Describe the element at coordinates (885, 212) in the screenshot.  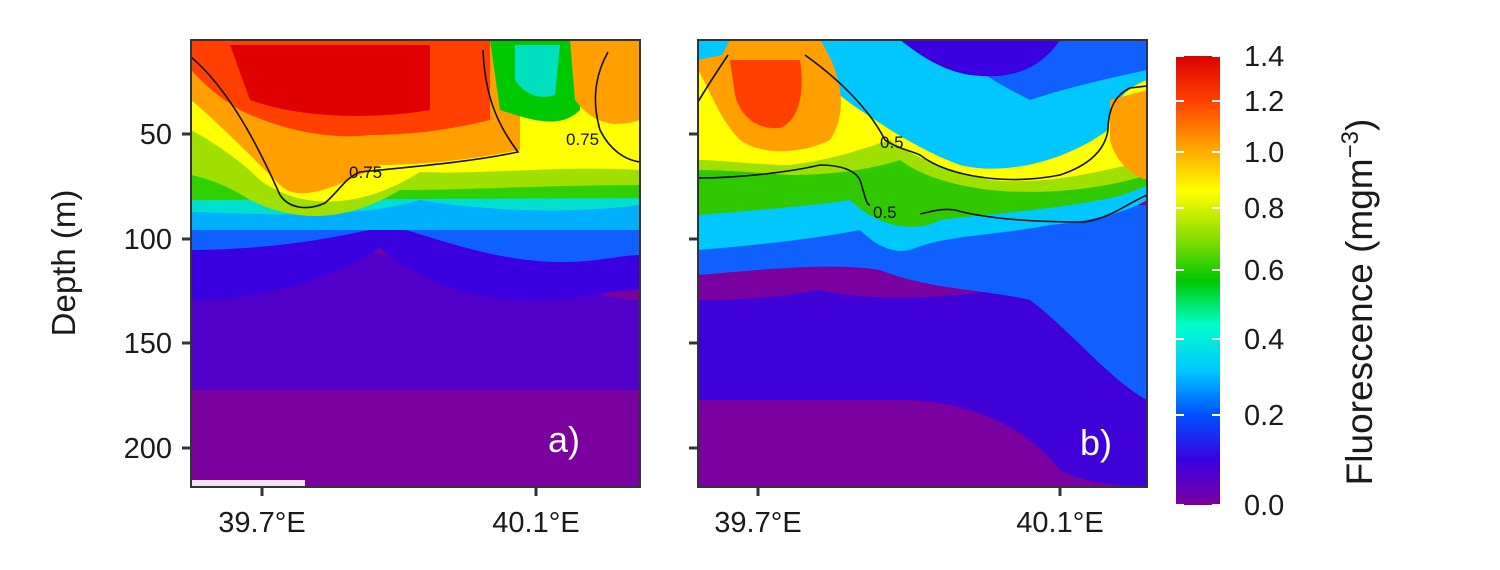
I see `contour-label-b-2: 0.5` at that location.